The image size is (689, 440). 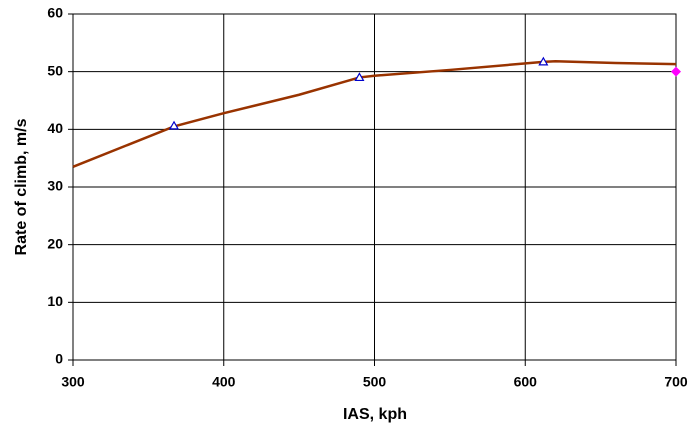 What do you see at coordinates (21, 186) in the screenshot?
I see `y-axis-label: Rate of climb, m/s` at bounding box center [21, 186].